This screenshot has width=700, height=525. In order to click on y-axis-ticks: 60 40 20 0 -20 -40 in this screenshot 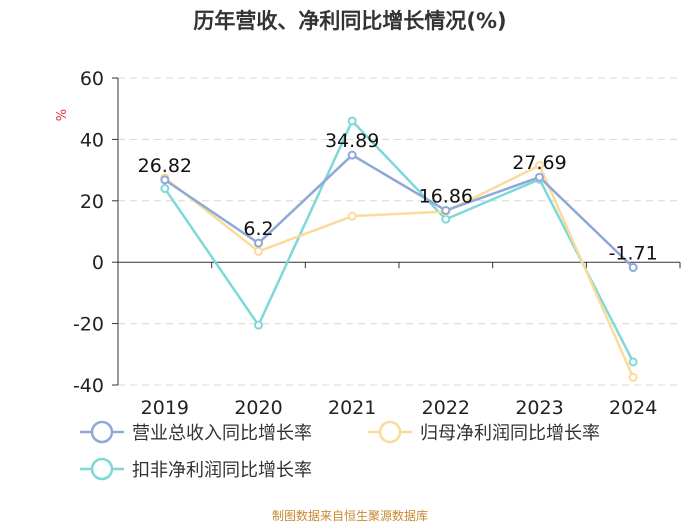, I will do `click(88, 232)`.